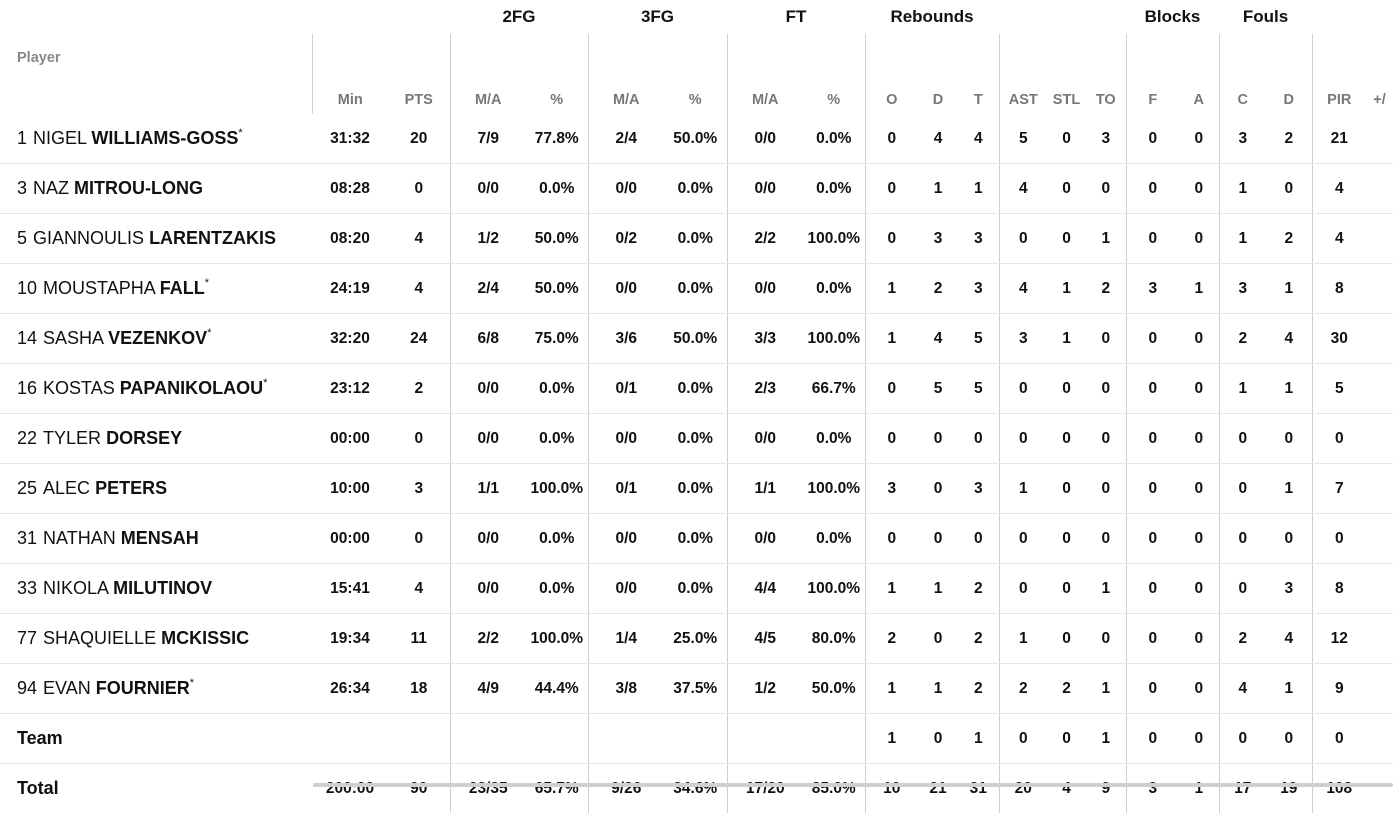  Describe the element at coordinates (22, 138) in the screenshot. I see `jersey-number: 1` at that location.